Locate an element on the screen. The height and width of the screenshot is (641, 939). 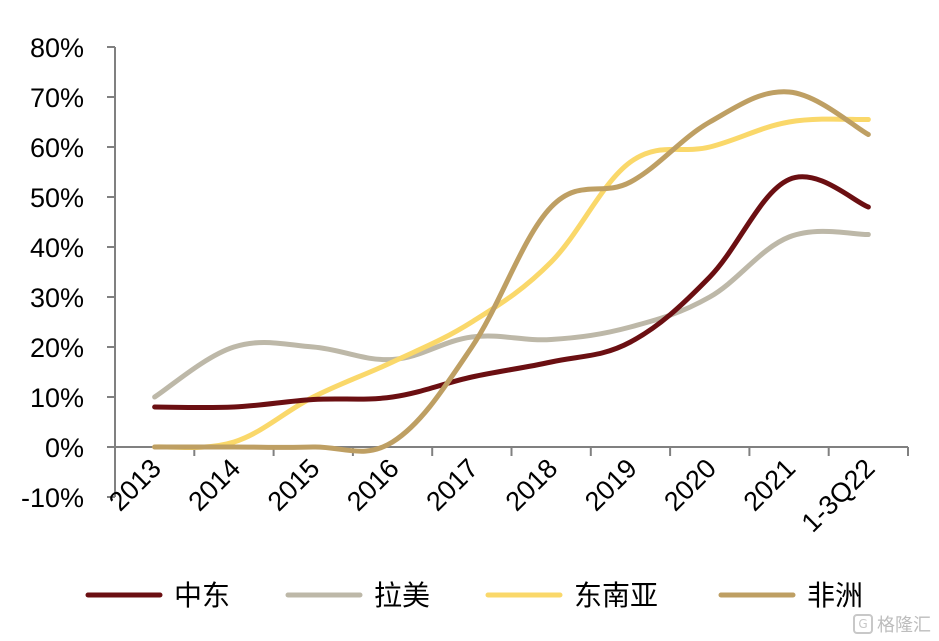
y-tick-label: 70% is located at coordinates (57, 98).